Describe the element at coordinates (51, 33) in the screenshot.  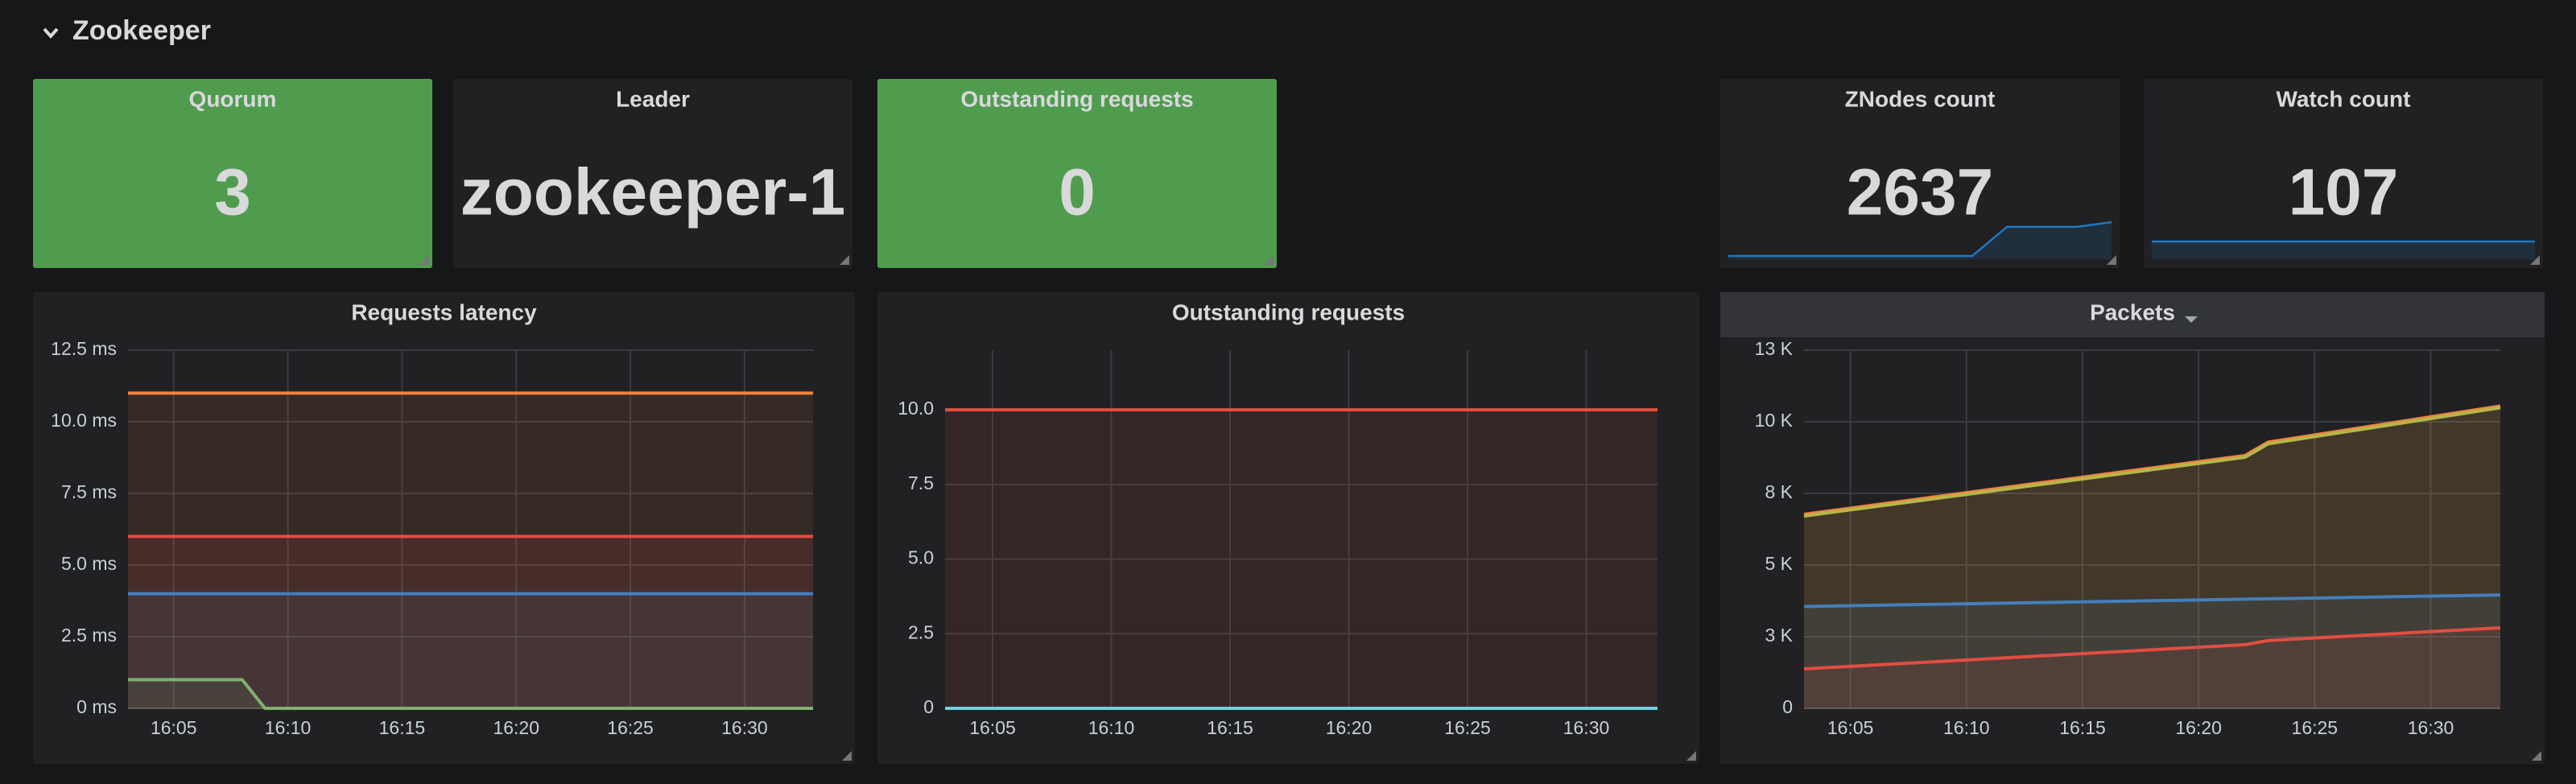
I see `collapse-chevron` at that location.